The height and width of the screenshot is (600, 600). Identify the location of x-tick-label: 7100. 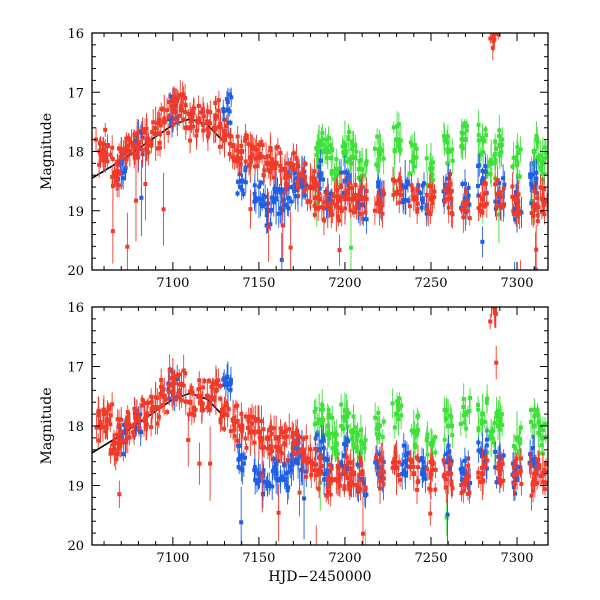
(172, 558).